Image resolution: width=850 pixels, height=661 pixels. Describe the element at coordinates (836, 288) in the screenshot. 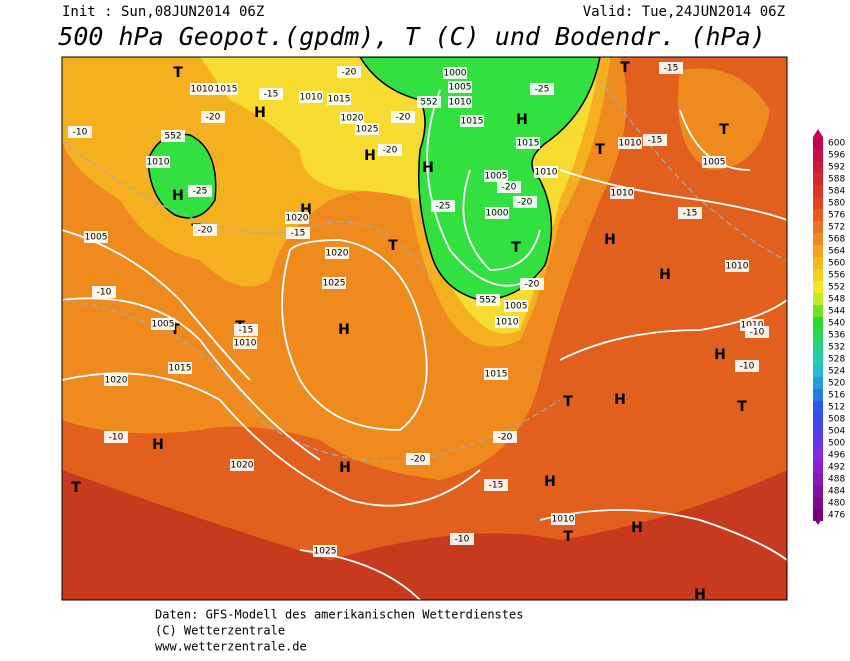

I see `colorbar-label: 552` at that location.